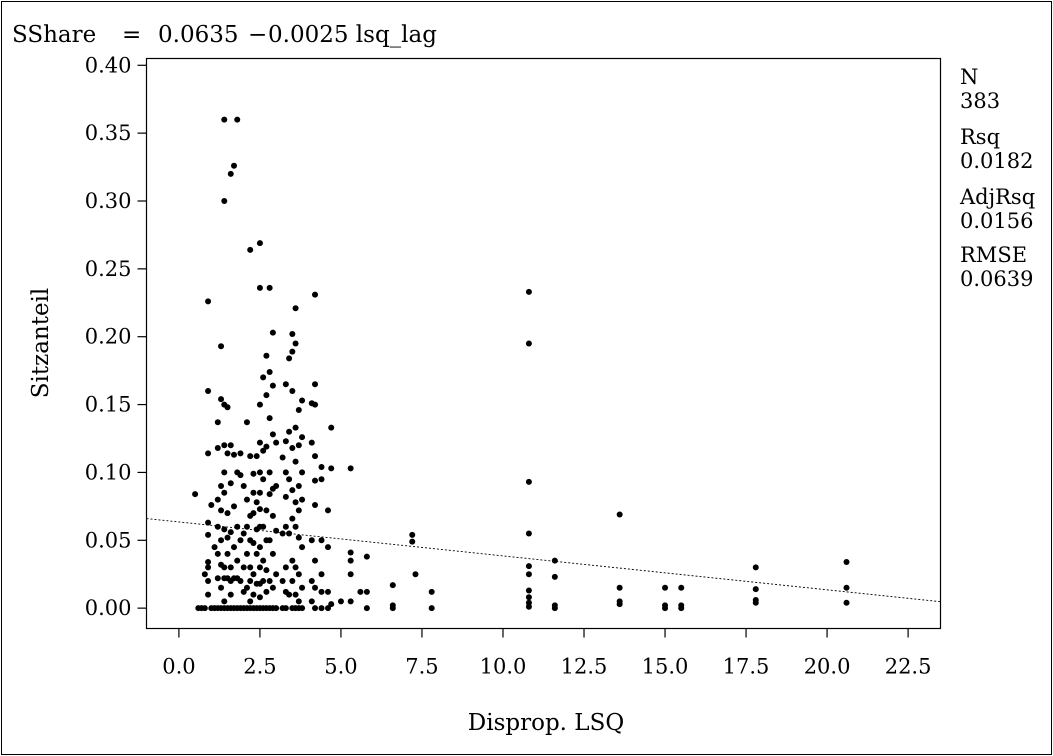 The image size is (1053, 756). What do you see at coordinates (827, 667) in the screenshot?
I see `x-tick-label: 20.0` at bounding box center [827, 667].